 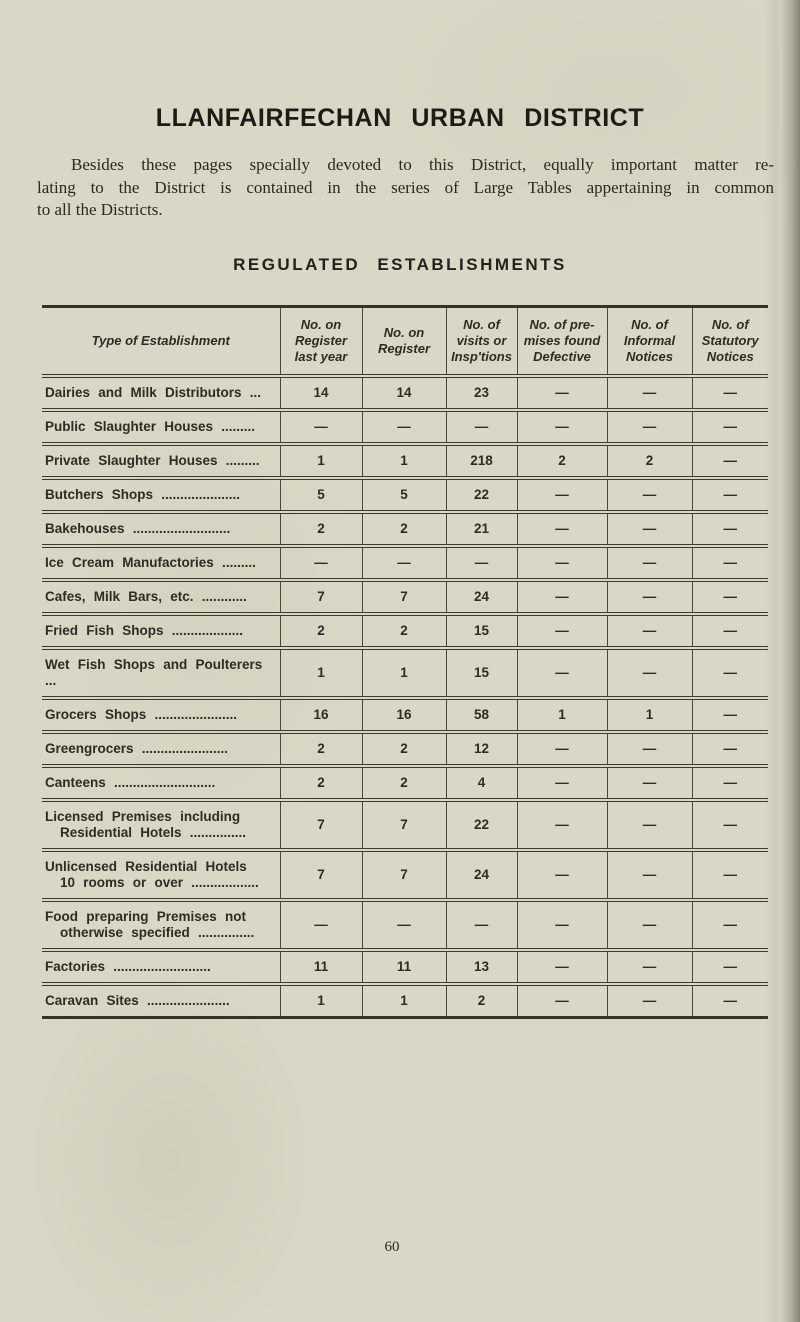 What do you see at coordinates (481, 783) in the screenshot?
I see `cell-value: 4` at bounding box center [481, 783].